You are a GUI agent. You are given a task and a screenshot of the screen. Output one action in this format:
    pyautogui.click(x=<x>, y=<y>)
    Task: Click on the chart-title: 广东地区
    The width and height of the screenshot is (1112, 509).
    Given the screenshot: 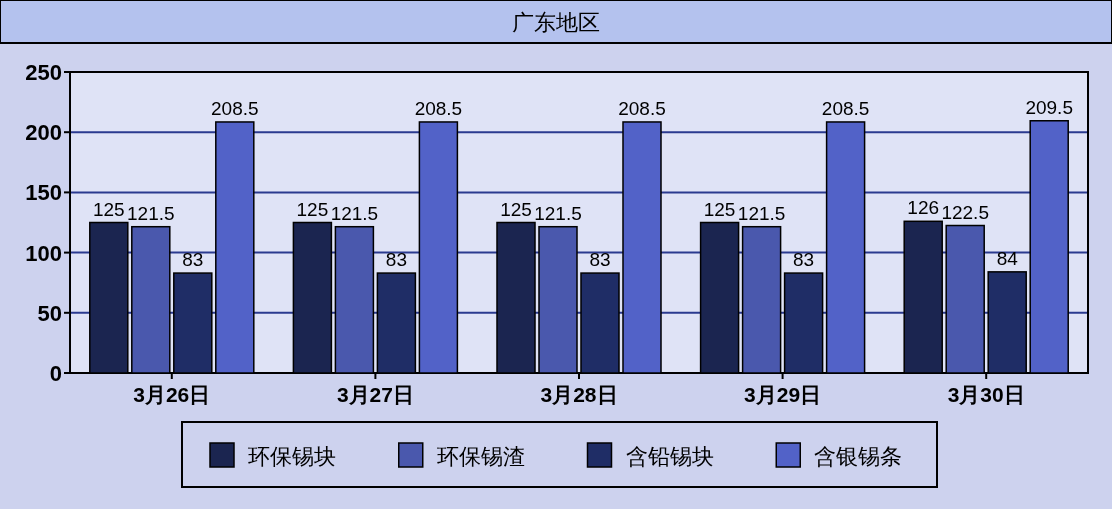 What is the action you would take?
    pyautogui.click(x=556, y=22)
    